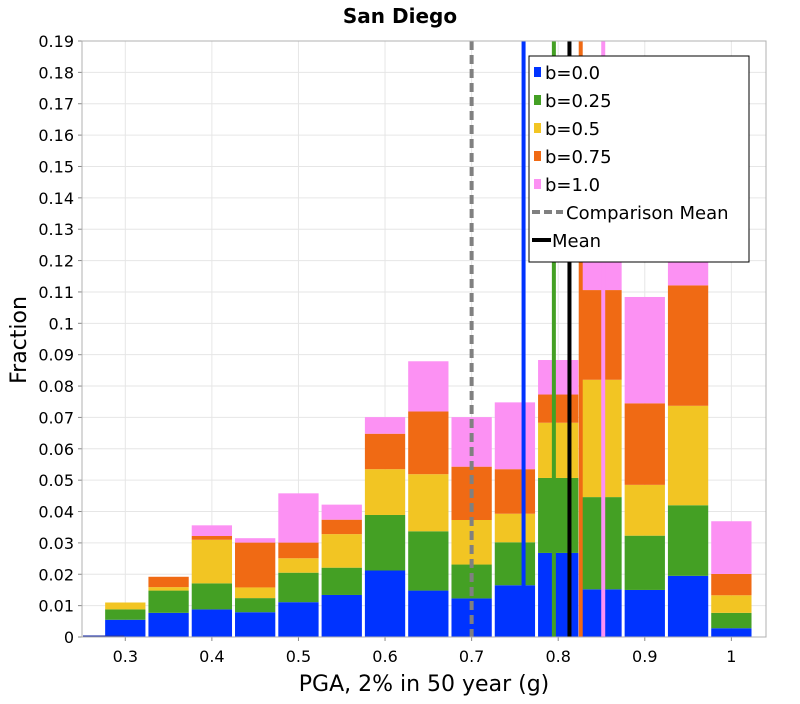 This screenshot has width=800, height=704. What do you see at coordinates (56, 229) in the screenshot?
I see `y-tick-label: 0.13` at bounding box center [56, 229].